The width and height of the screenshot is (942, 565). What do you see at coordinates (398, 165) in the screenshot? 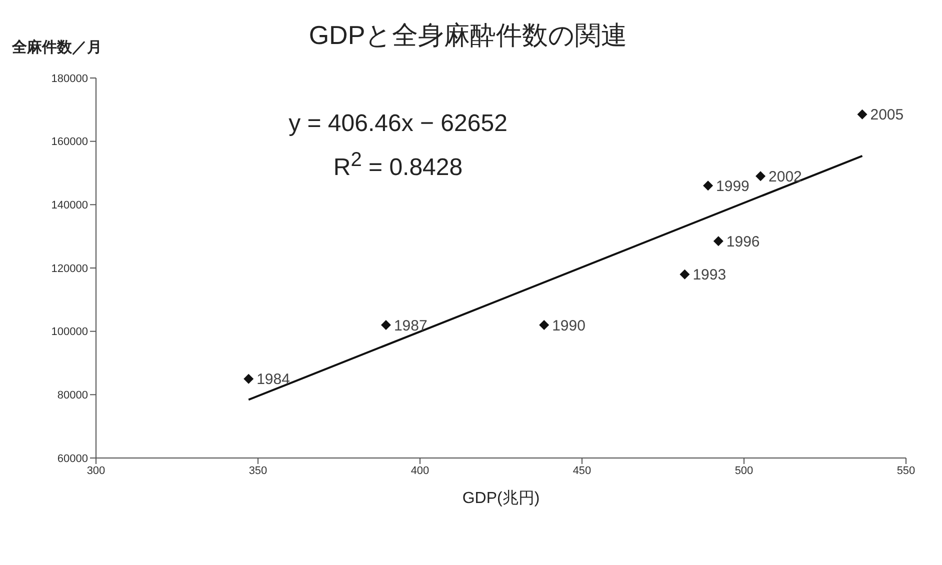
I see `annotation: R$^{2}$ = 0.8428` at bounding box center [398, 165].